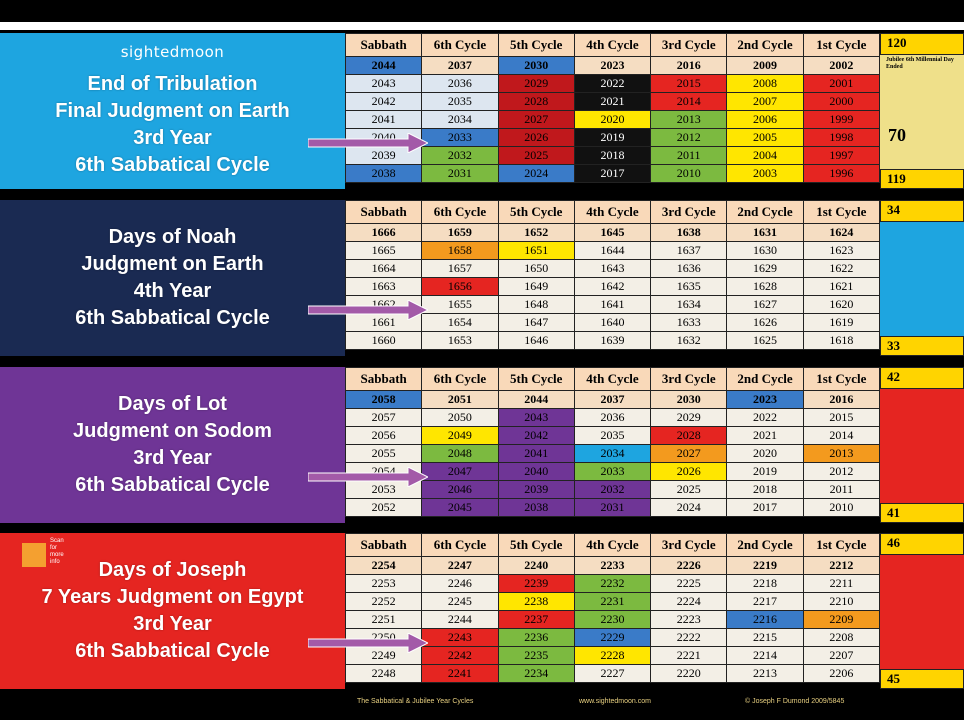 This screenshot has height=720, width=964. What do you see at coordinates (841, 489) in the screenshot?
I see `year-cell: 2011` at bounding box center [841, 489].